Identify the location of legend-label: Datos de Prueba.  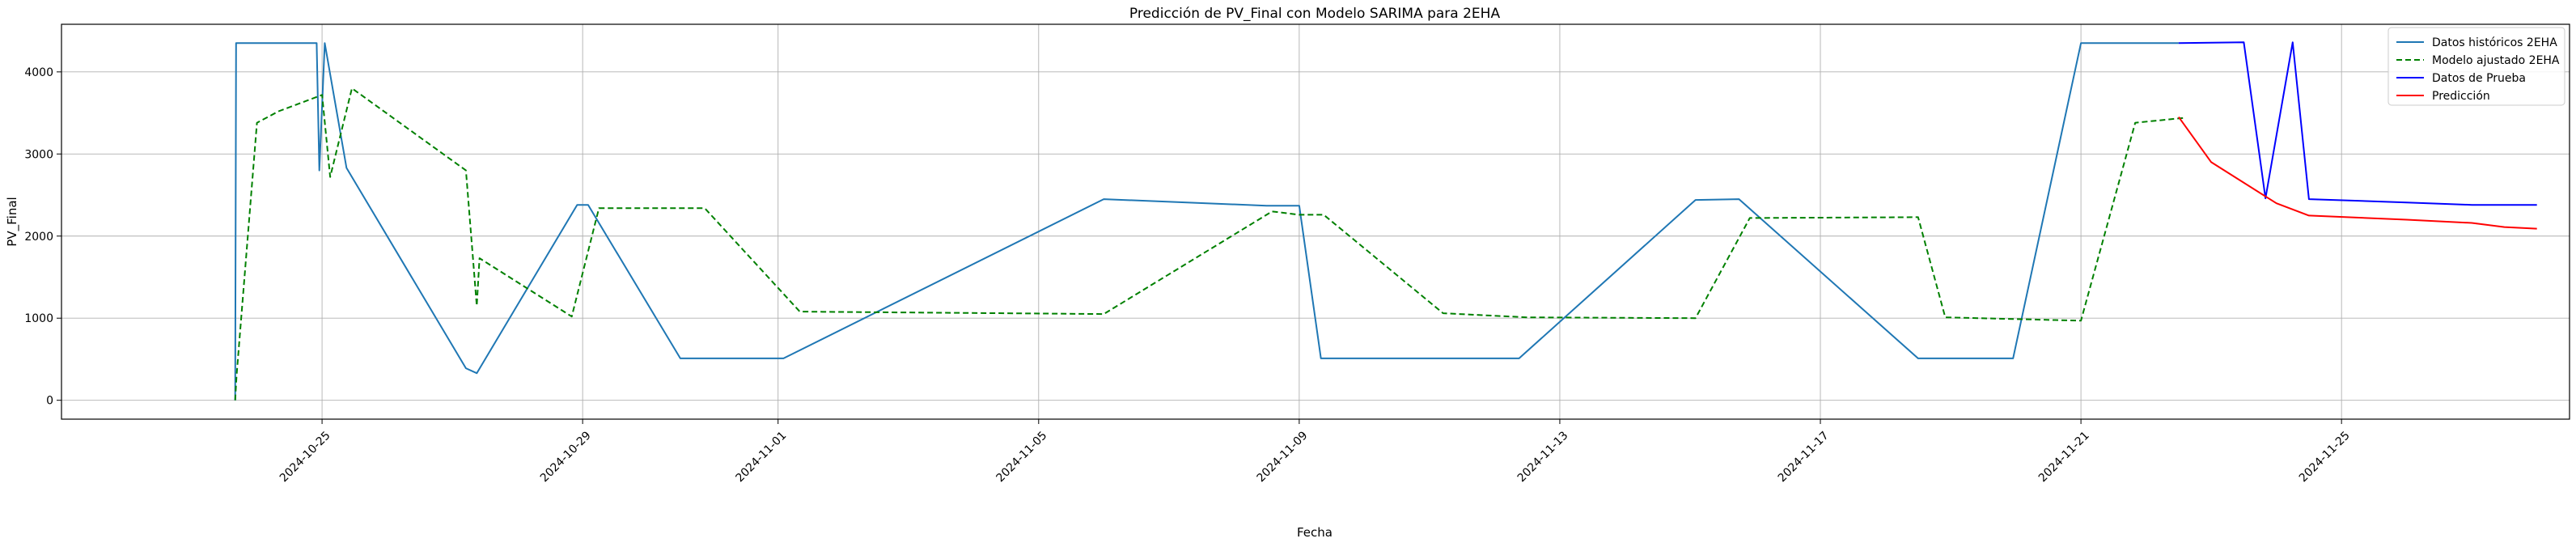
(2479, 78).